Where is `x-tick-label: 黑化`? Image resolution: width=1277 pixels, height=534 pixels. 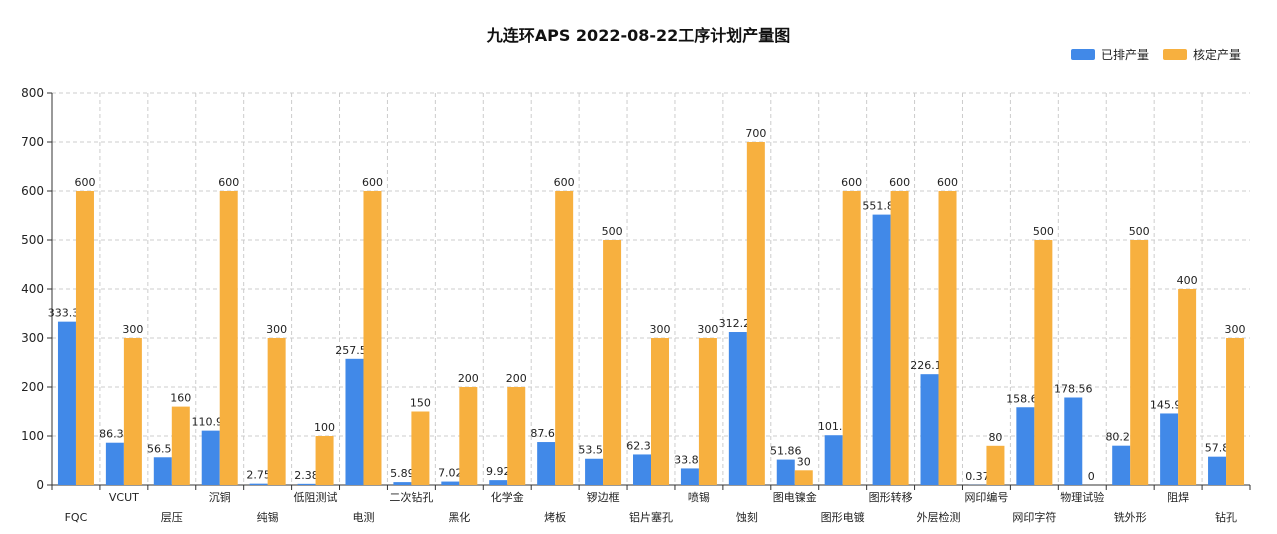
x-tick-label: 黑化 is located at coordinates (459, 517).